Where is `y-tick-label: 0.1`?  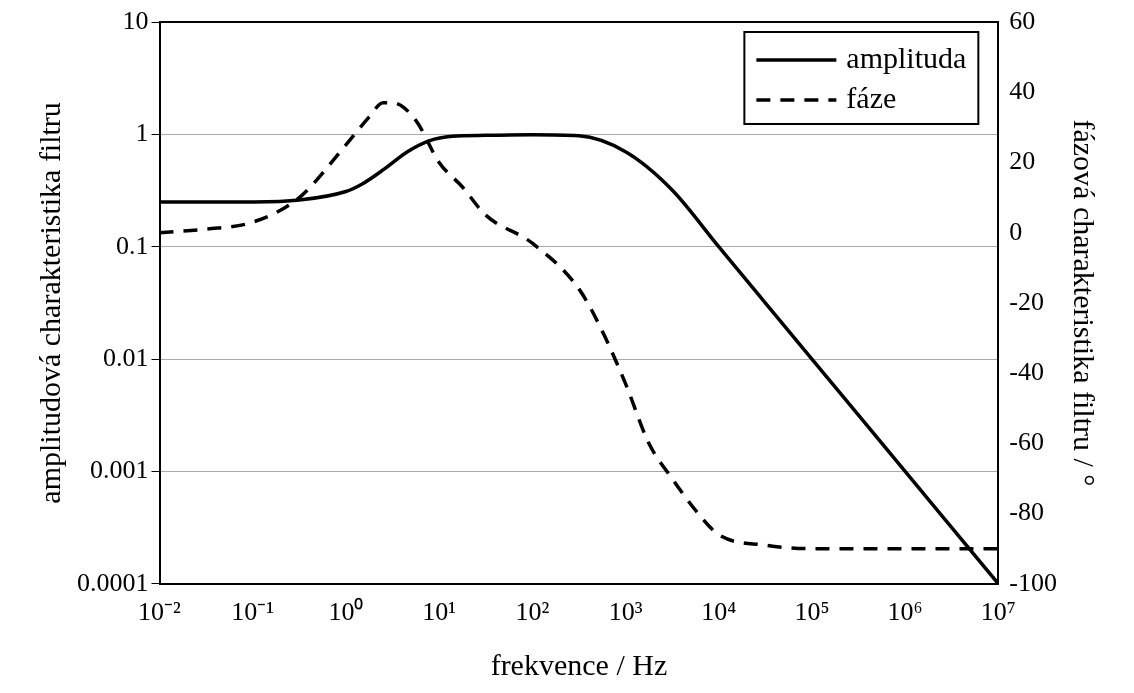 y-tick-label: 0.1 is located at coordinates (132, 245).